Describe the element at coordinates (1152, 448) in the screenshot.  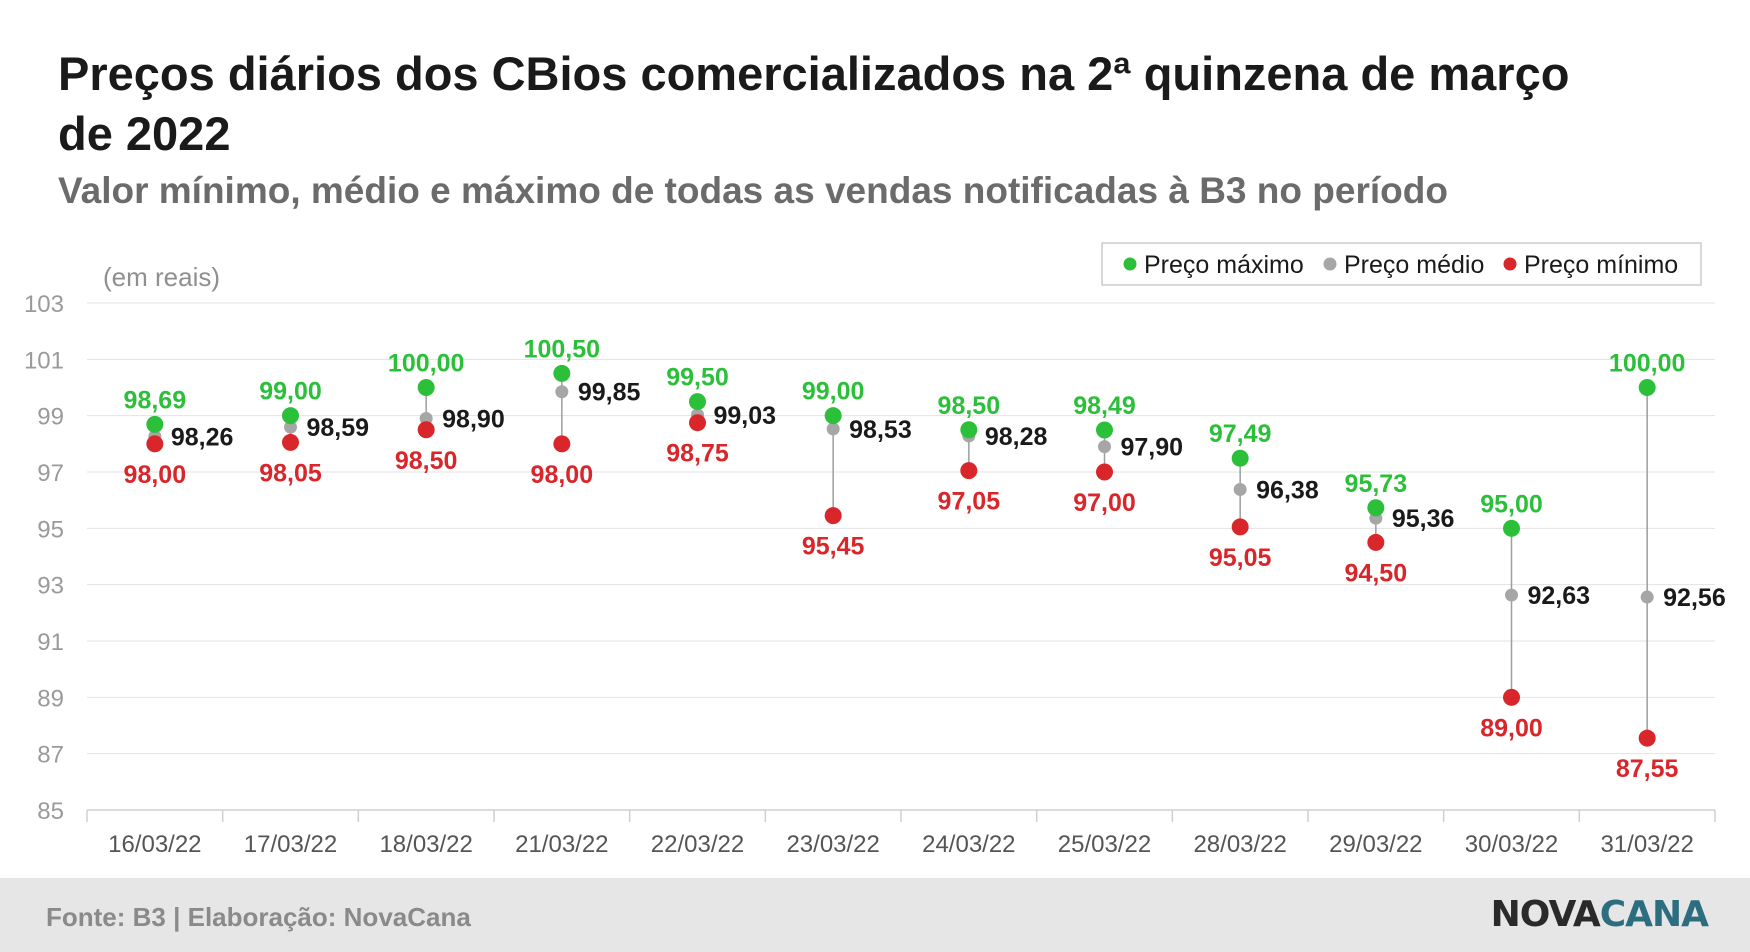
I see `label-preco-medio: 97,90` at that location.